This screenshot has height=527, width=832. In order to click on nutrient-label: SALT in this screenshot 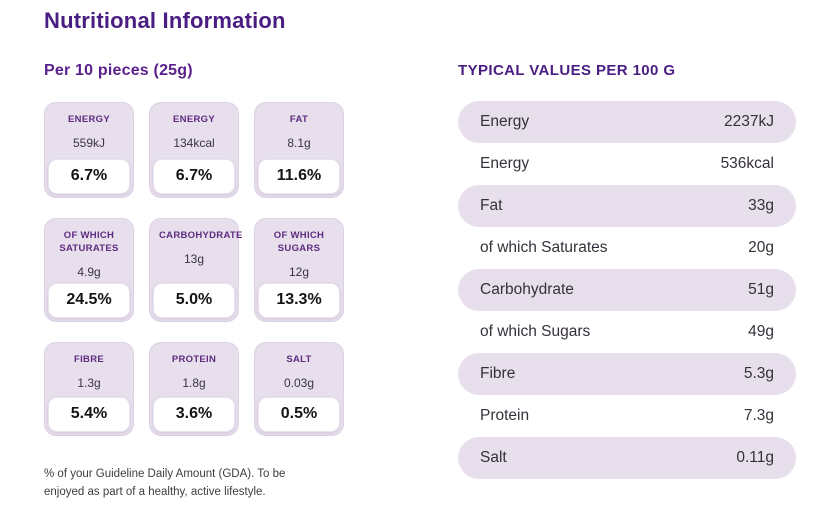, I will do `click(299, 359)`.